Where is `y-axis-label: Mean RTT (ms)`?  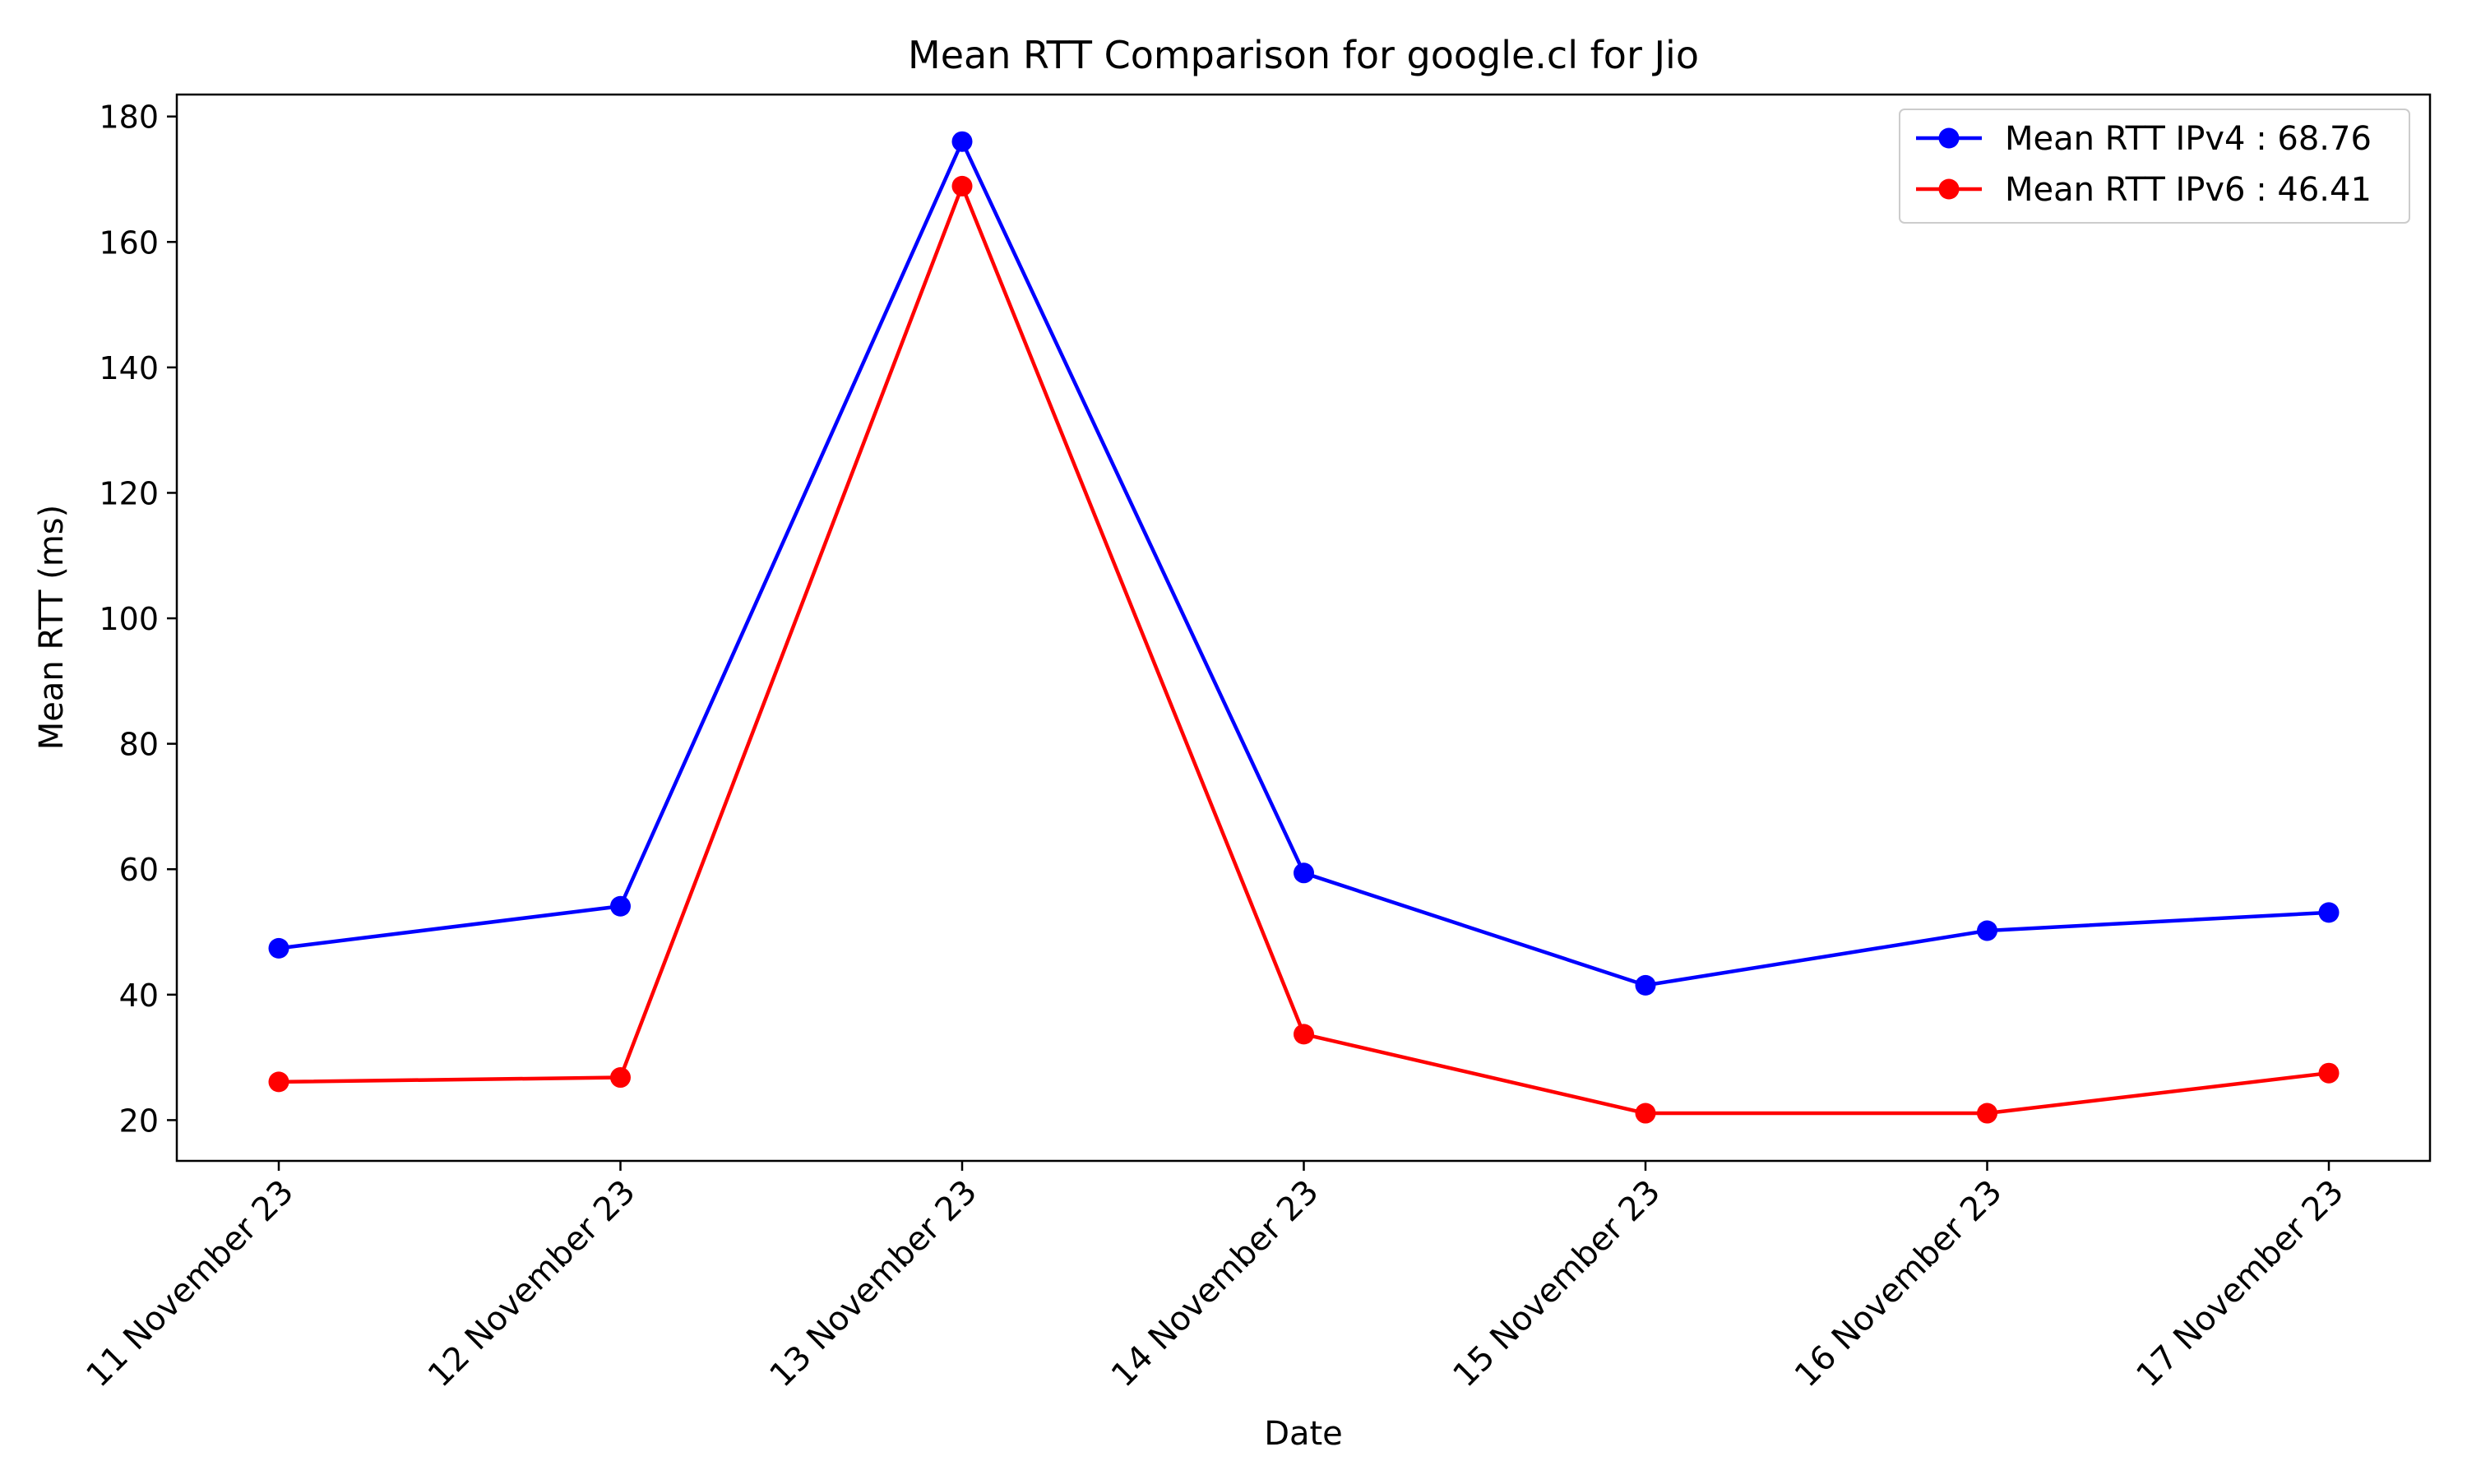
y-axis-label: Mean RTT (ms) is located at coordinates (52, 628).